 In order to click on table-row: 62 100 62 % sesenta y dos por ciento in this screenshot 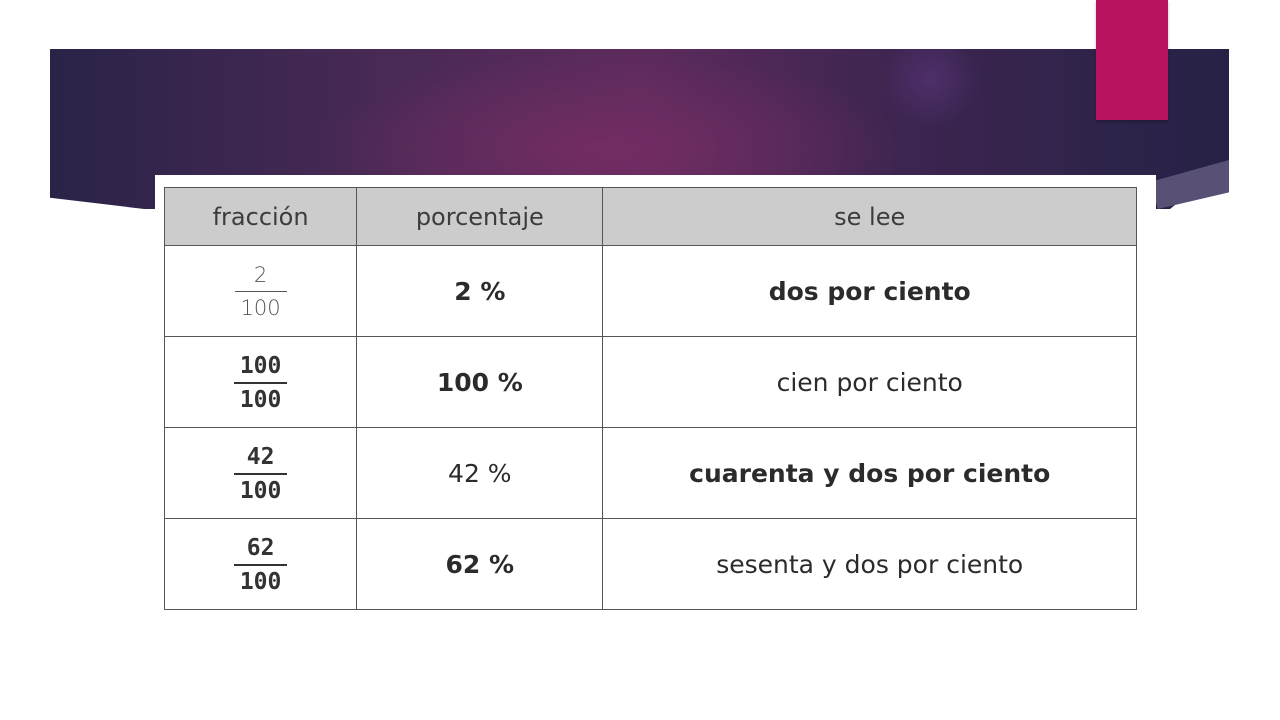, I will do `click(650, 564)`.